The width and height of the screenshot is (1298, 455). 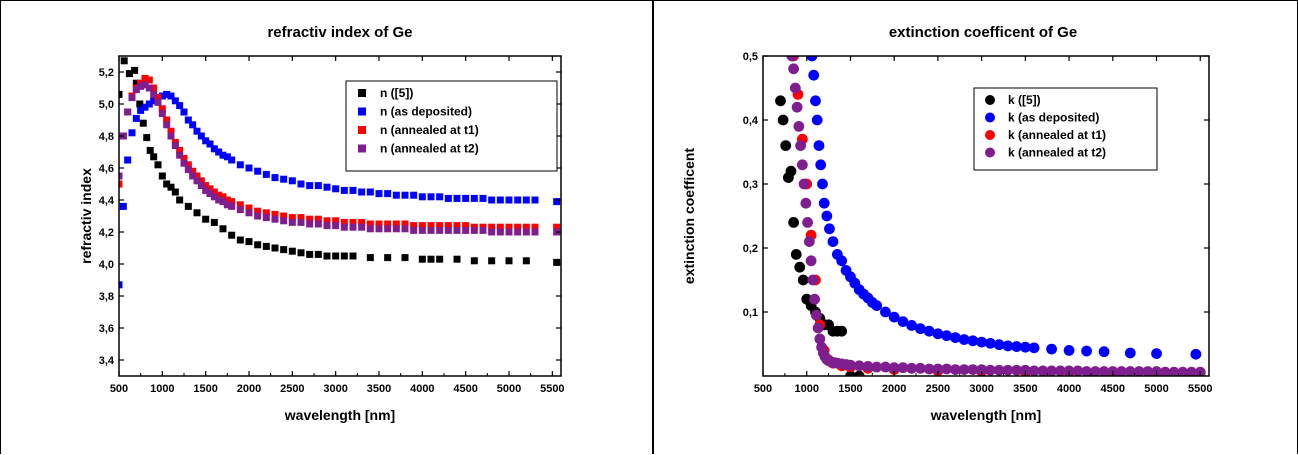 What do you see at coordinates (1200, 389) in the screenshot?
I see `x-tick-label: 5500` at bounding box center [1200, 389].